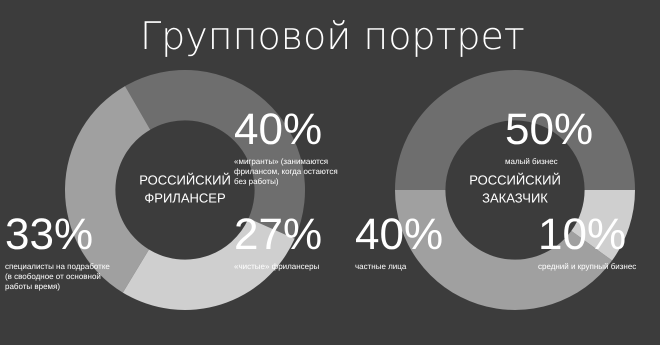 The height and width of the screenshot is (345, 660). What do you see at coordinates (332, 36) in the screenshot?
I see `chart-title: Групповой портрет` at bounding box center [332, 36].